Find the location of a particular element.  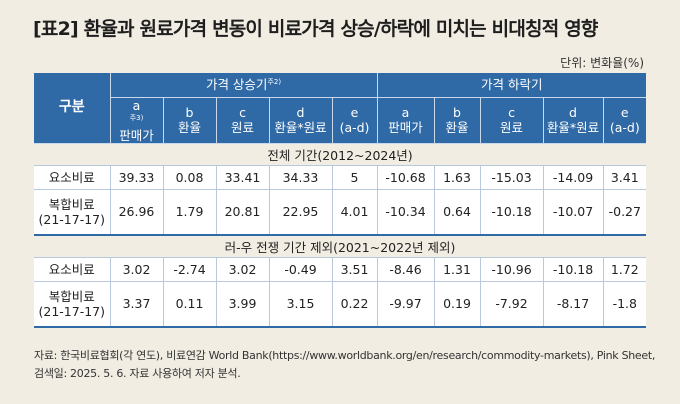

table-cell: 39.33 is located at coordinates (137, 177).